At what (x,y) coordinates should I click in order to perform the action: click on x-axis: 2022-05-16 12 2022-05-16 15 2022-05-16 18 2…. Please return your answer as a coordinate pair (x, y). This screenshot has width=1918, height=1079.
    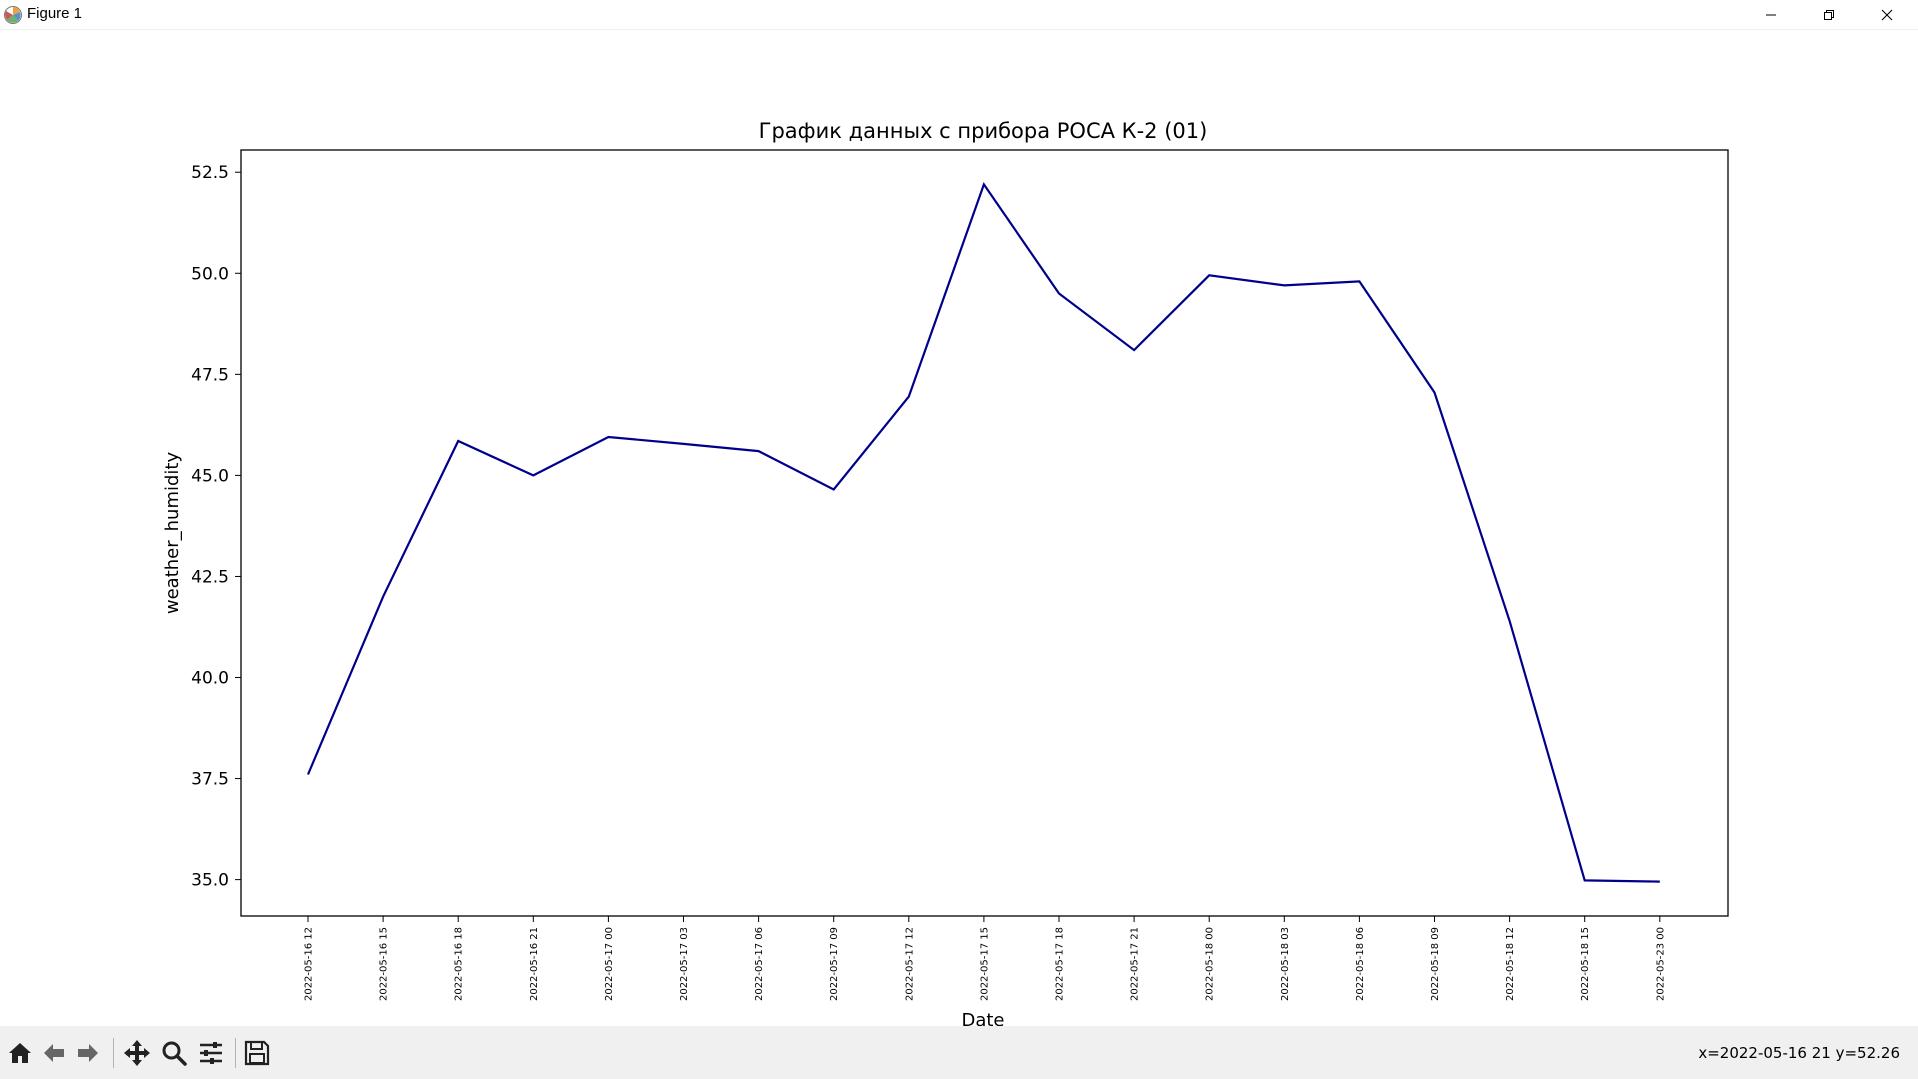
    Looking at the image, I should click on (985, 958).